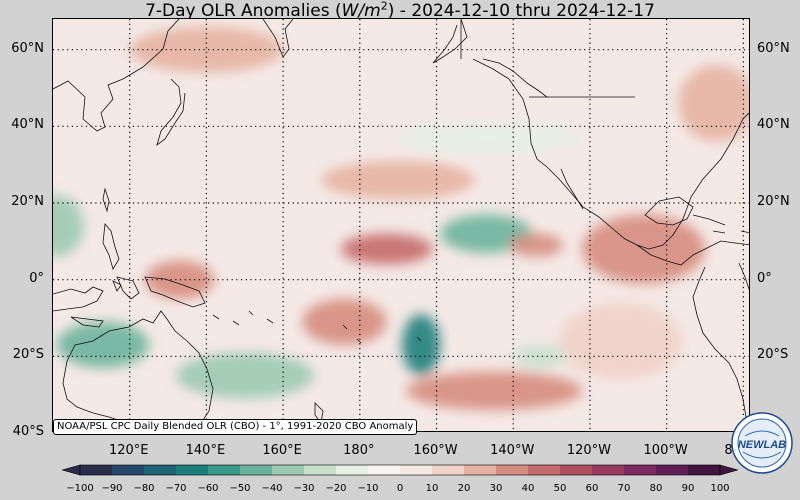 The height and width of the screenshot is (500, 800). I want to click on title-prefix: 7-Day OLR Anomalies (, so click(243, 11).